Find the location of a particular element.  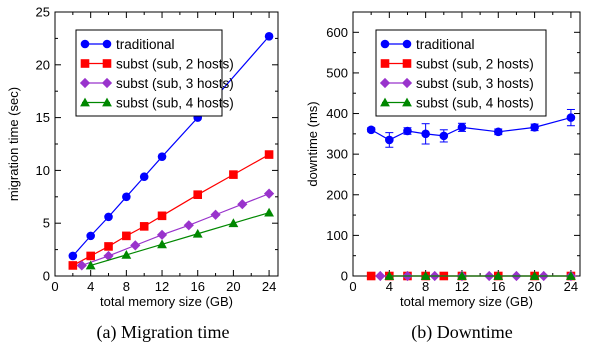

legend-item: subst (sub, 3 hosts) is located at coordinates (156, 83).